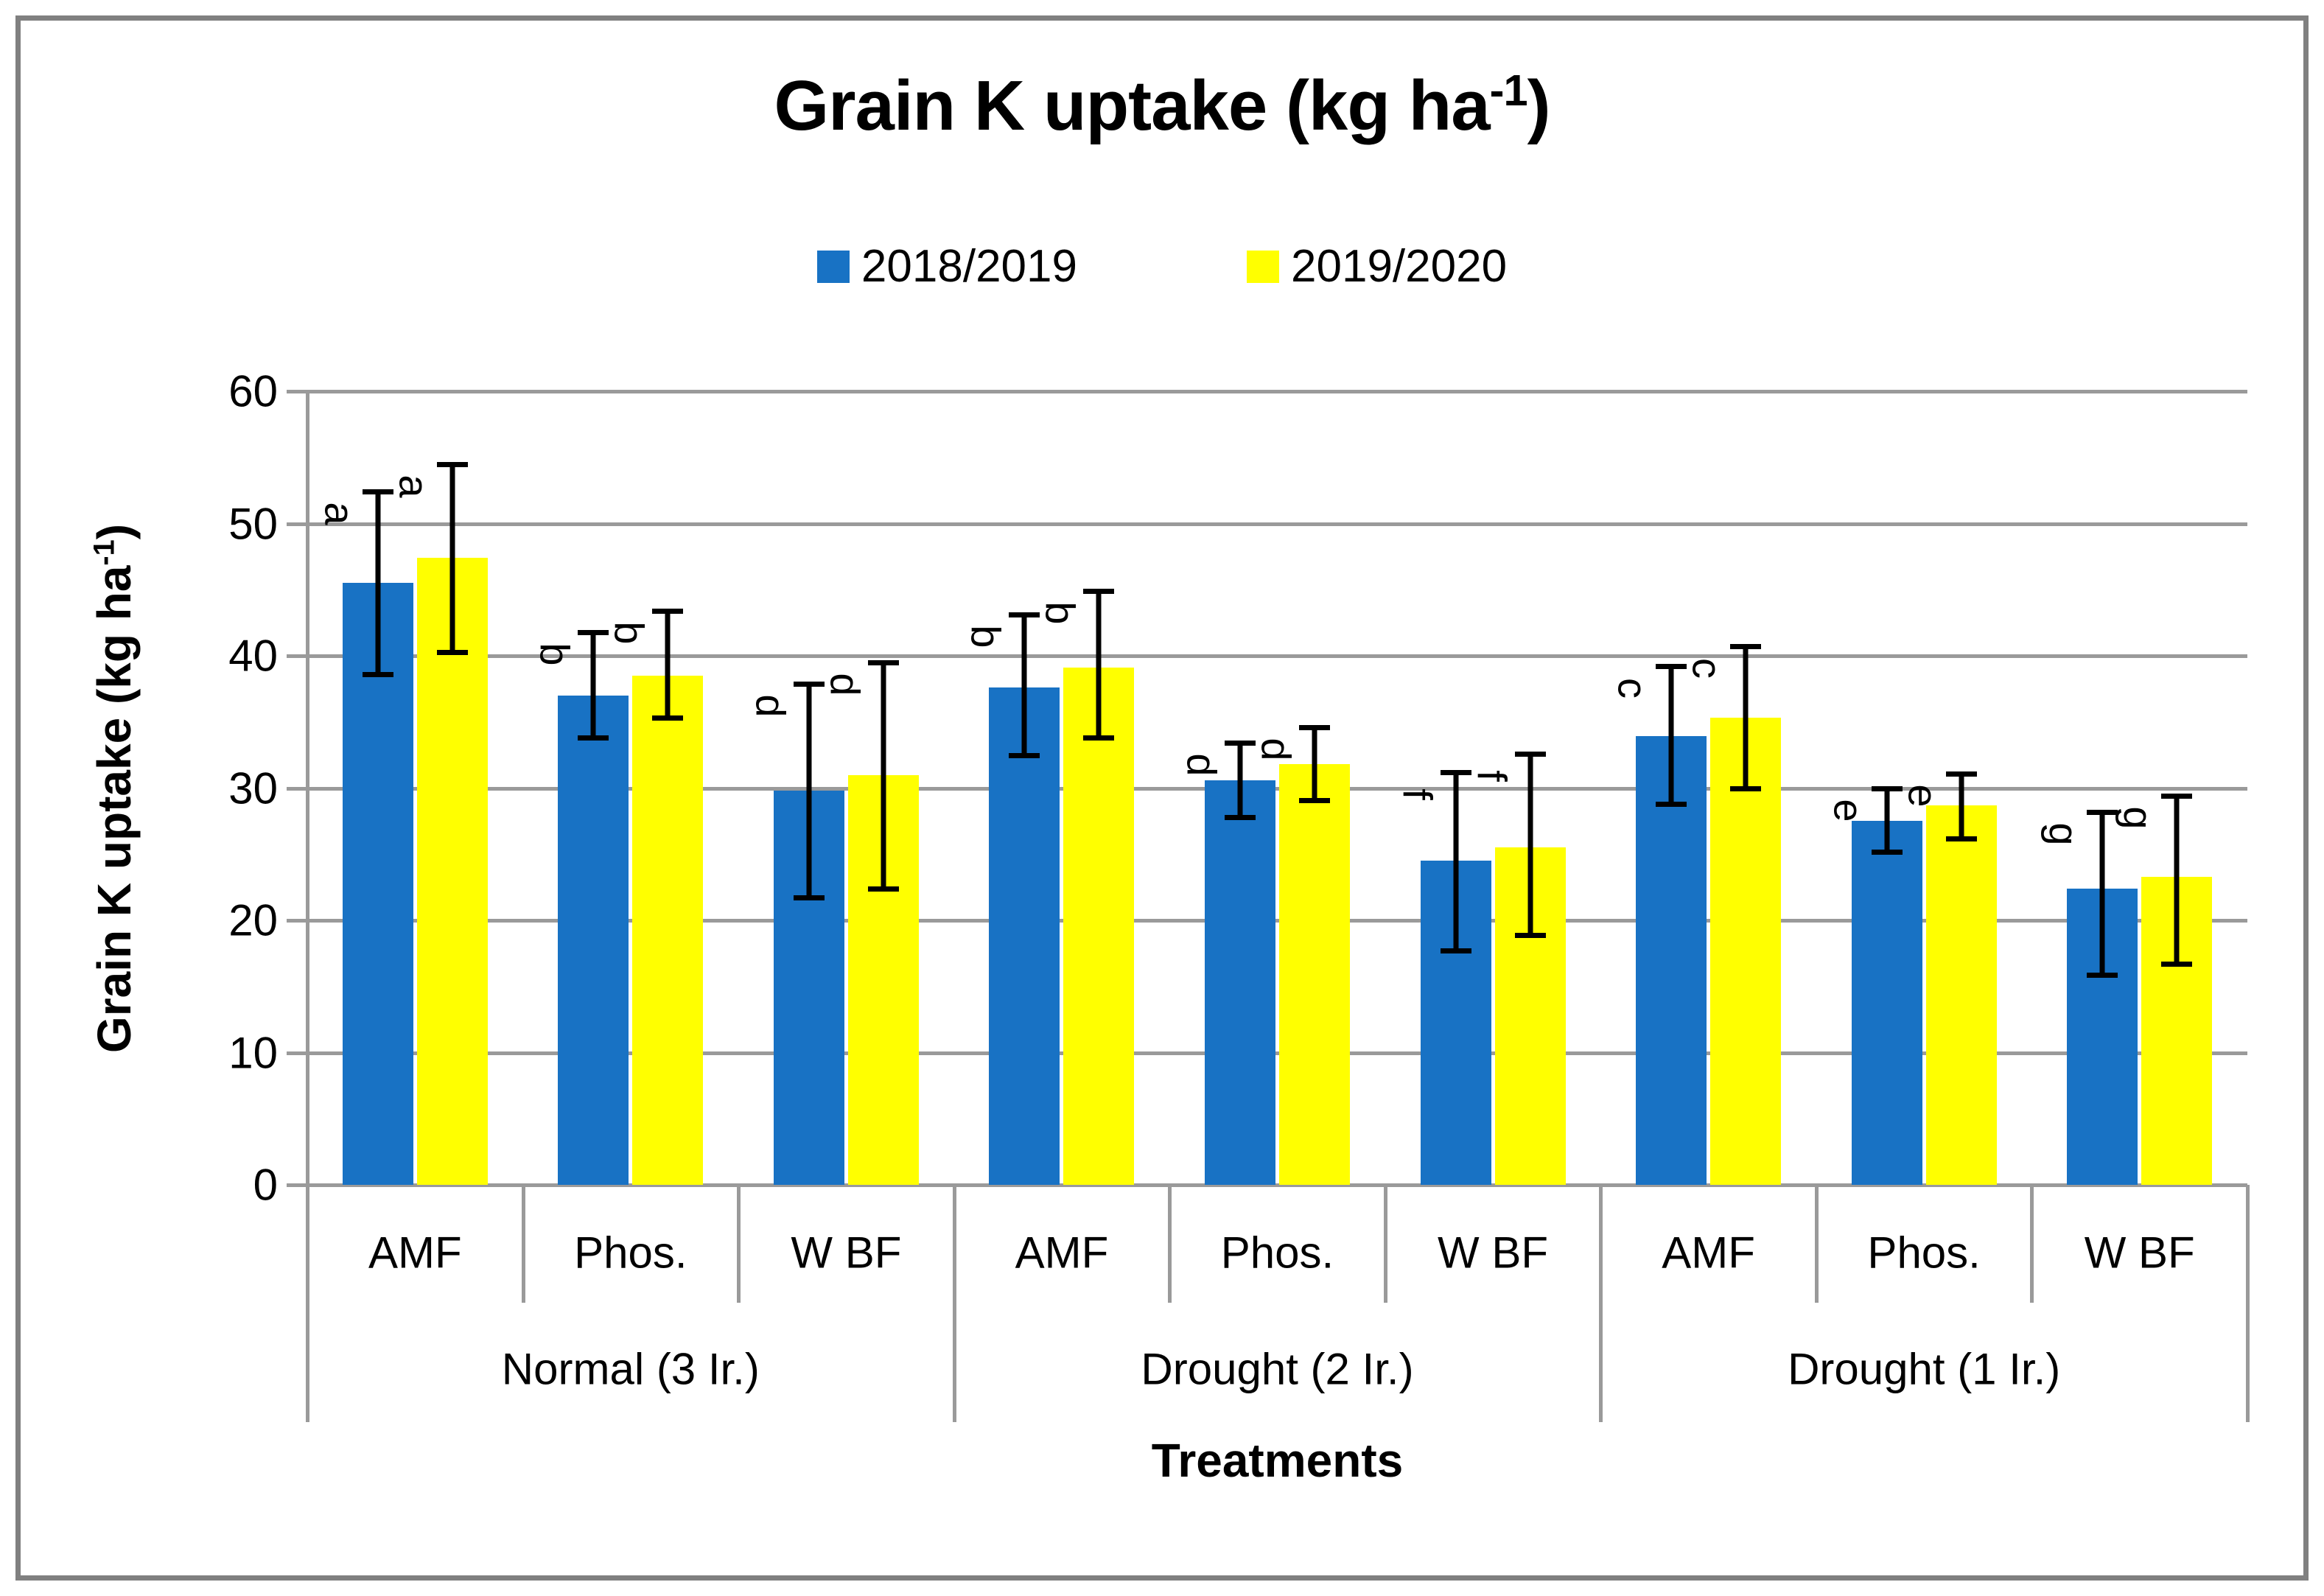 The image size is (2324, 1596). I want to click on legend-label: 2018/2019, so click(969, 266).